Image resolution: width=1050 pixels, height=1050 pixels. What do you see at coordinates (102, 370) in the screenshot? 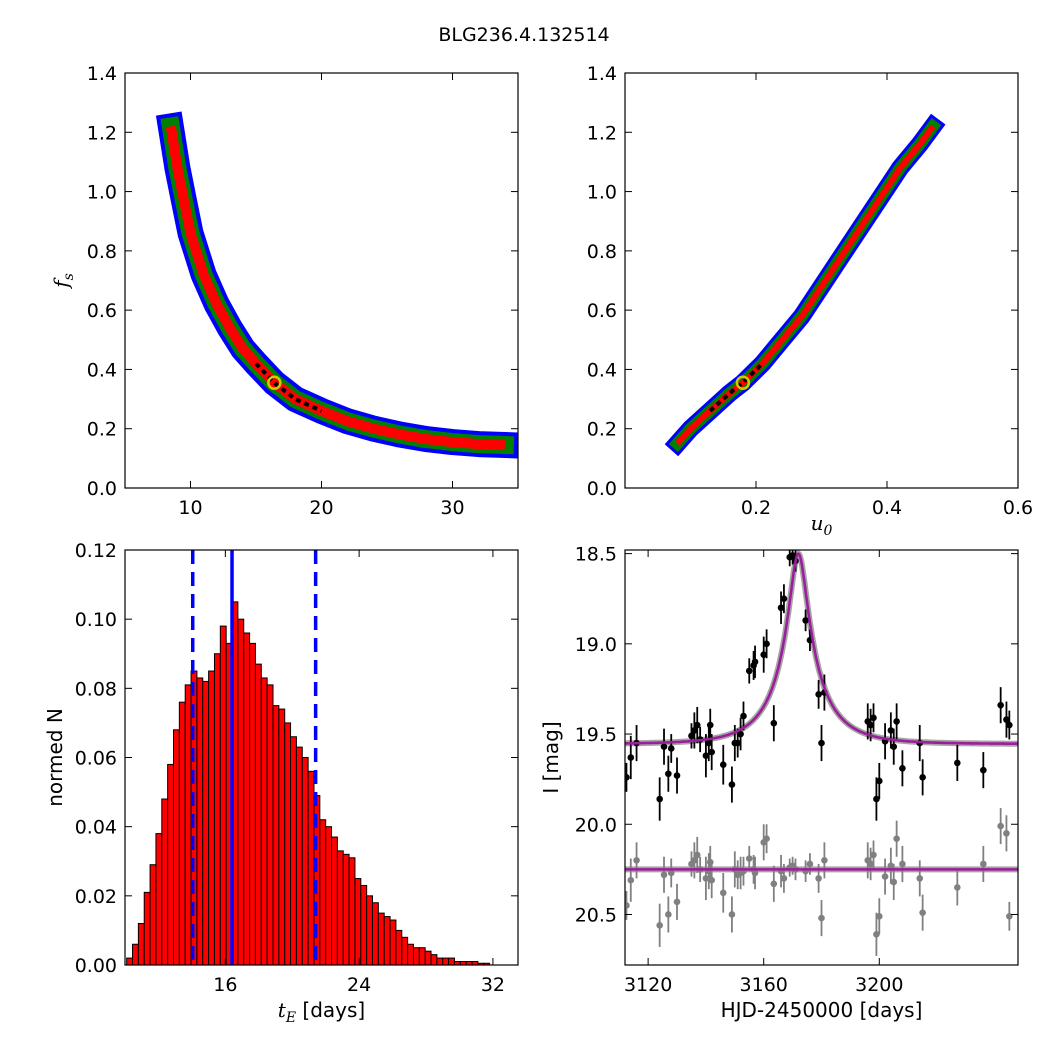
I see `y-tick-label: 0.4` at bounding box center [102, 370].